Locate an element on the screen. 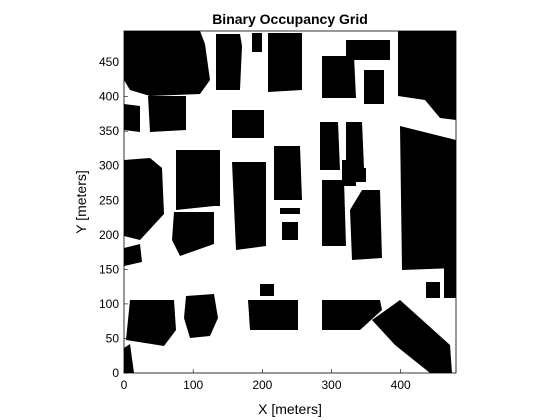  x-tick-label: 200 is located at coordinates (262, 385).